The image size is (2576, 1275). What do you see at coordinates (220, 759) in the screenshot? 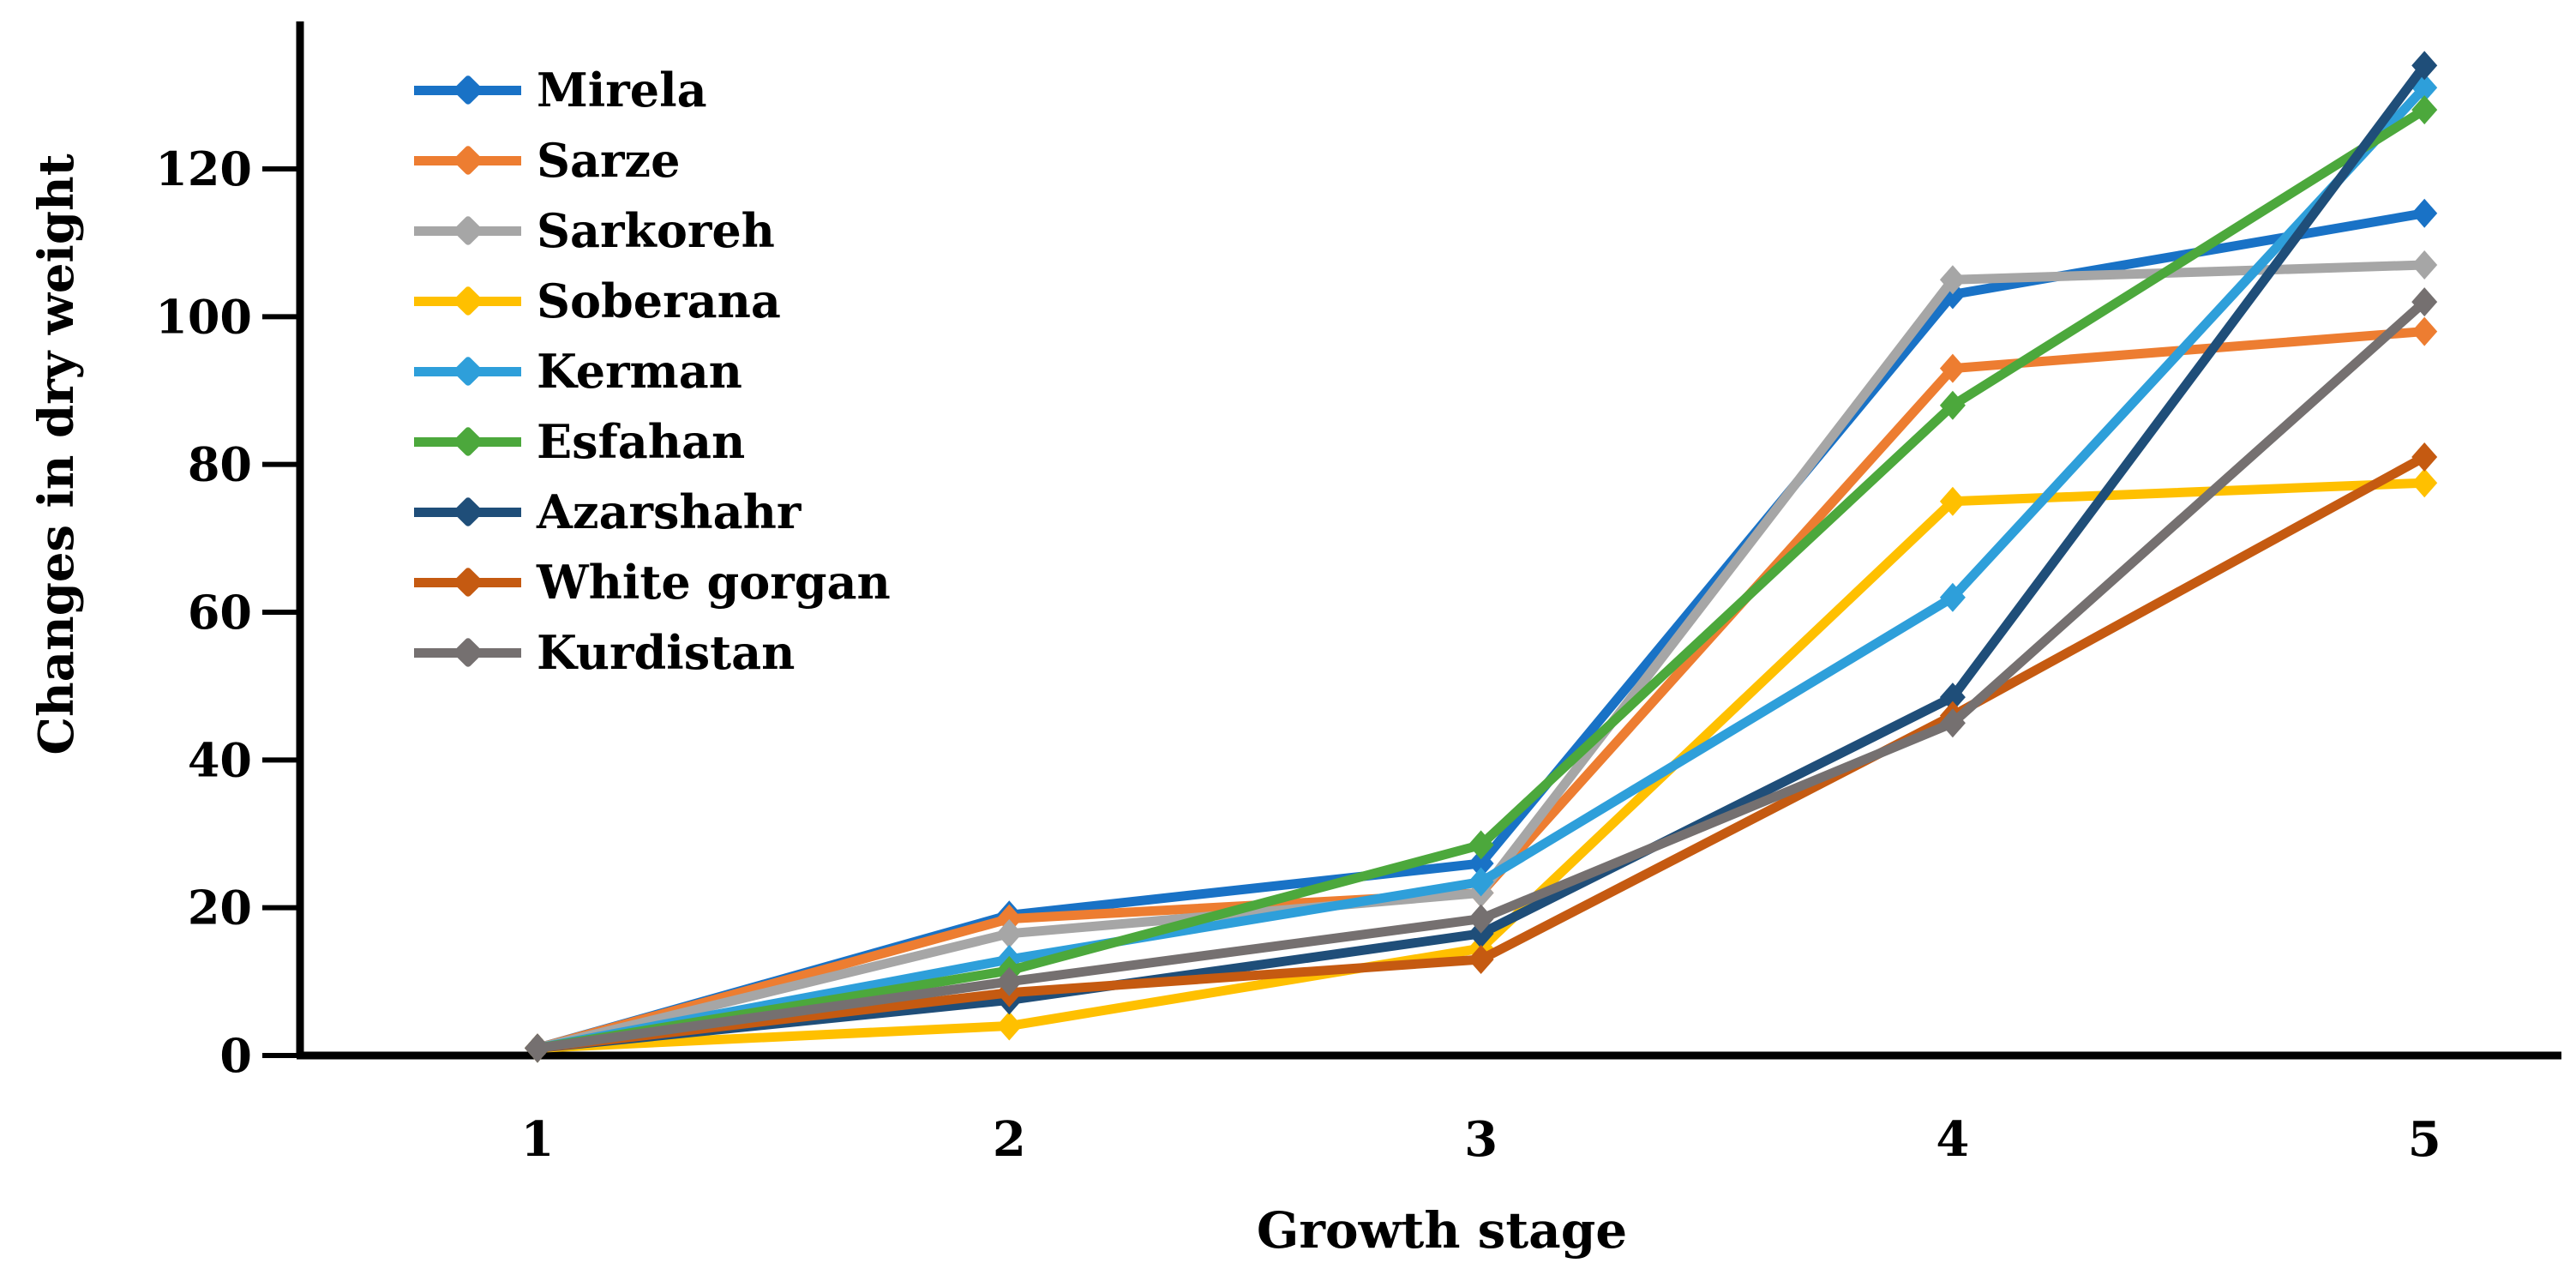
I see `y-tick-label: 40` at bounding box center [220, 759].